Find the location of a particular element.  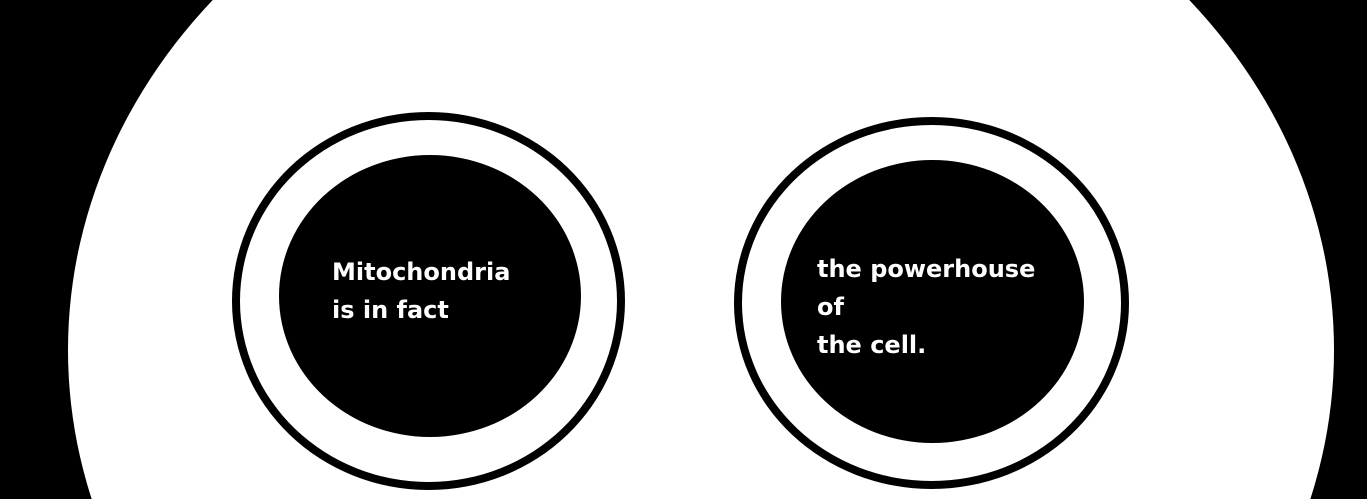

right-pupil is located at coordinates (932, 301).